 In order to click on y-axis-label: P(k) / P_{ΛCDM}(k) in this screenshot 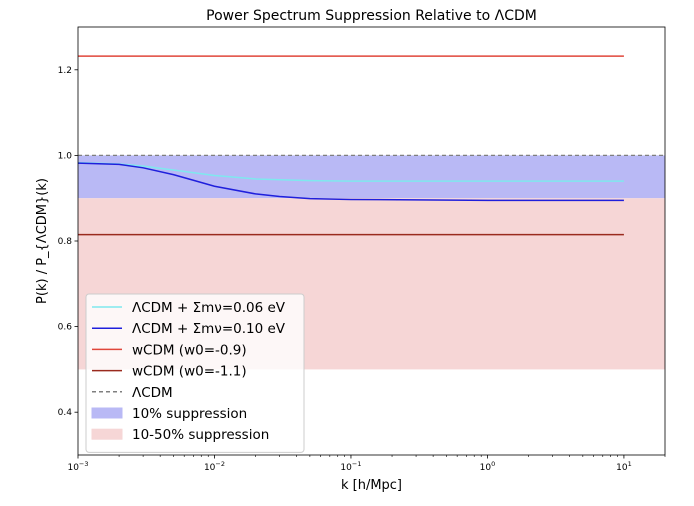, I will do `click(42, 241)`.